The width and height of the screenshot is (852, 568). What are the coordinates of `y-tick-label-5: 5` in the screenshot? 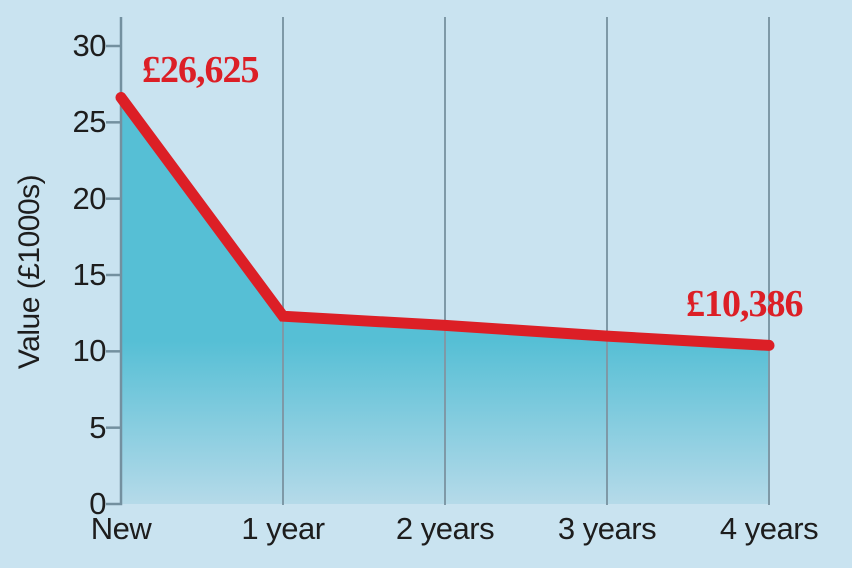 It's located at (97, 427).